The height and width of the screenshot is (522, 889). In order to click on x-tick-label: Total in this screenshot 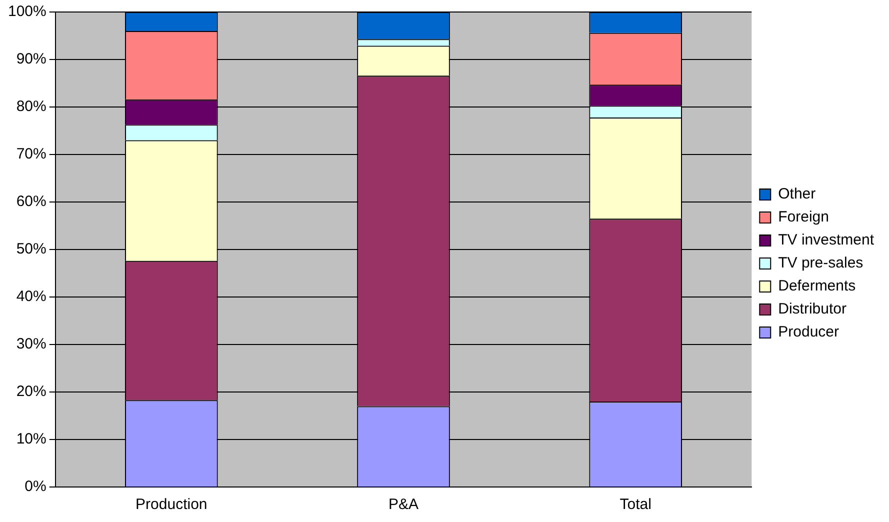, I will do `click(636, 505)`.